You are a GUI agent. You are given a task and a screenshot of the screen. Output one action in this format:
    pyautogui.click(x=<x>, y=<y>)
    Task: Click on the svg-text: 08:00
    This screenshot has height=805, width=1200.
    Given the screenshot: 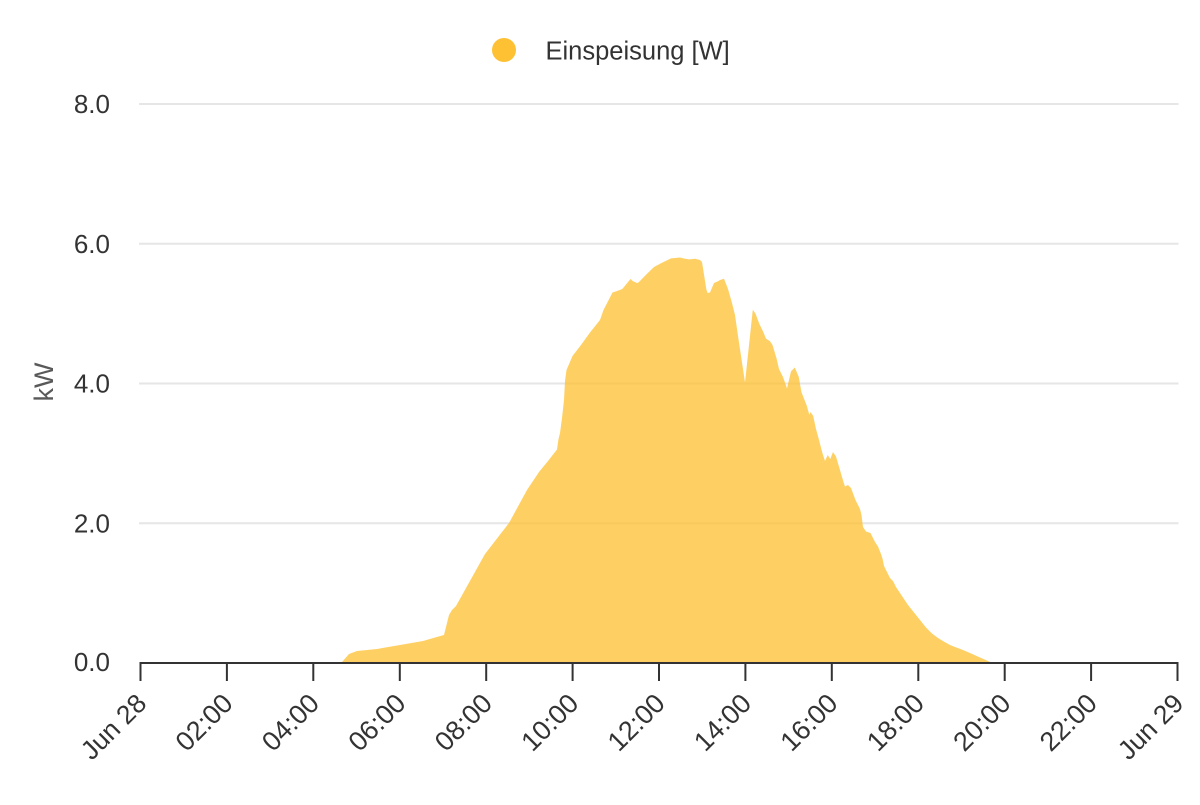 What is the action you would take?
    pyautogui.click(x=463, y=722)
    